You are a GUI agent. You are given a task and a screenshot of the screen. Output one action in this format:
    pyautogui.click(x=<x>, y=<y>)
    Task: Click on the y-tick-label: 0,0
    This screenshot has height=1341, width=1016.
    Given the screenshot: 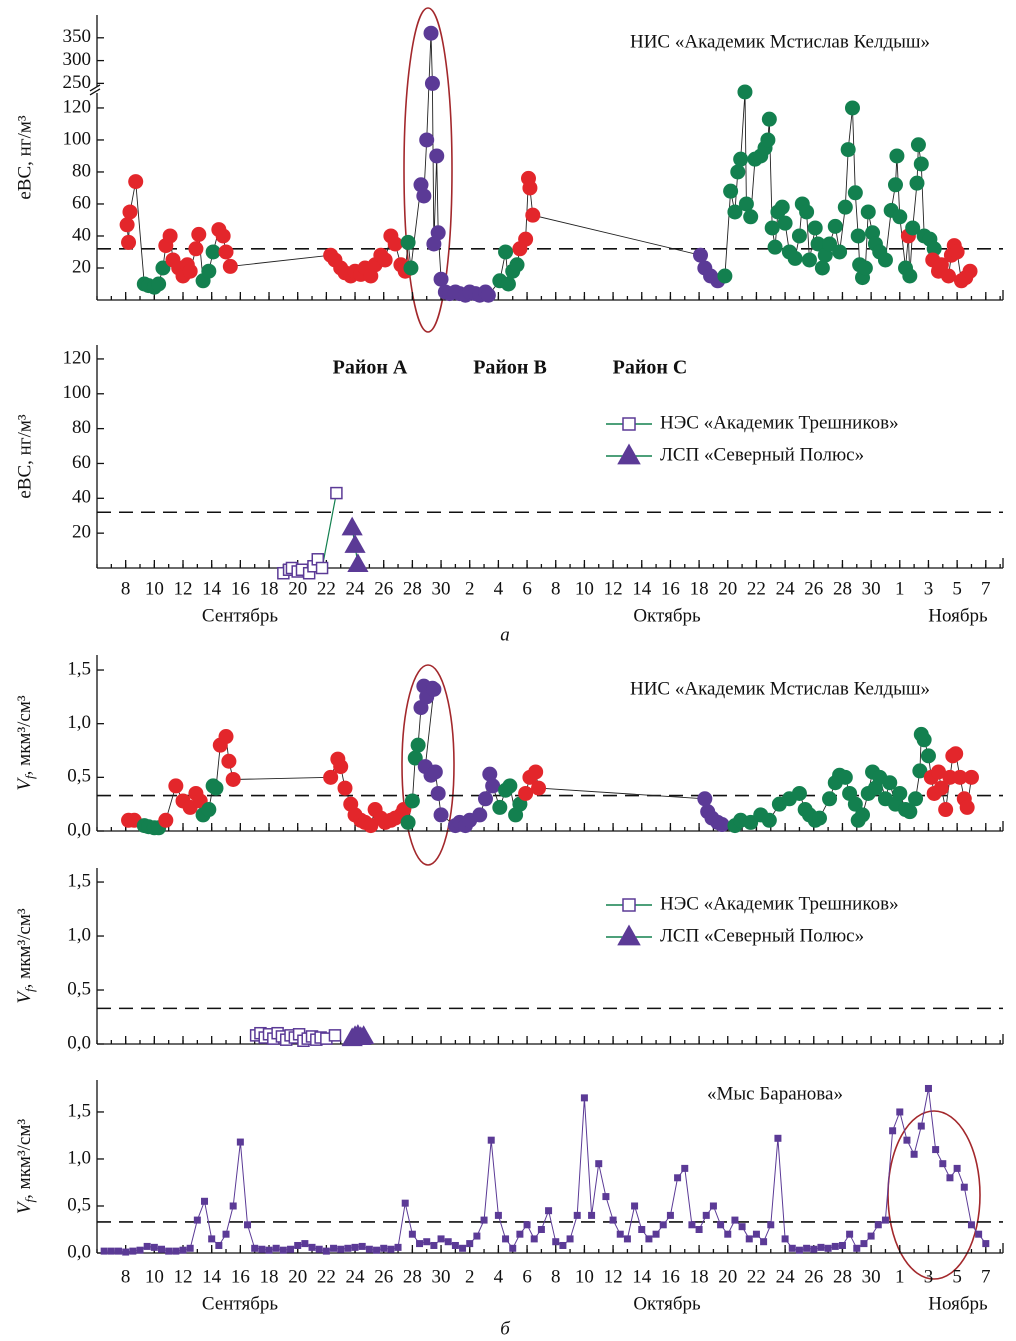 What is the action you would take?
    pyautogui.click(x=79, y=1251)
    